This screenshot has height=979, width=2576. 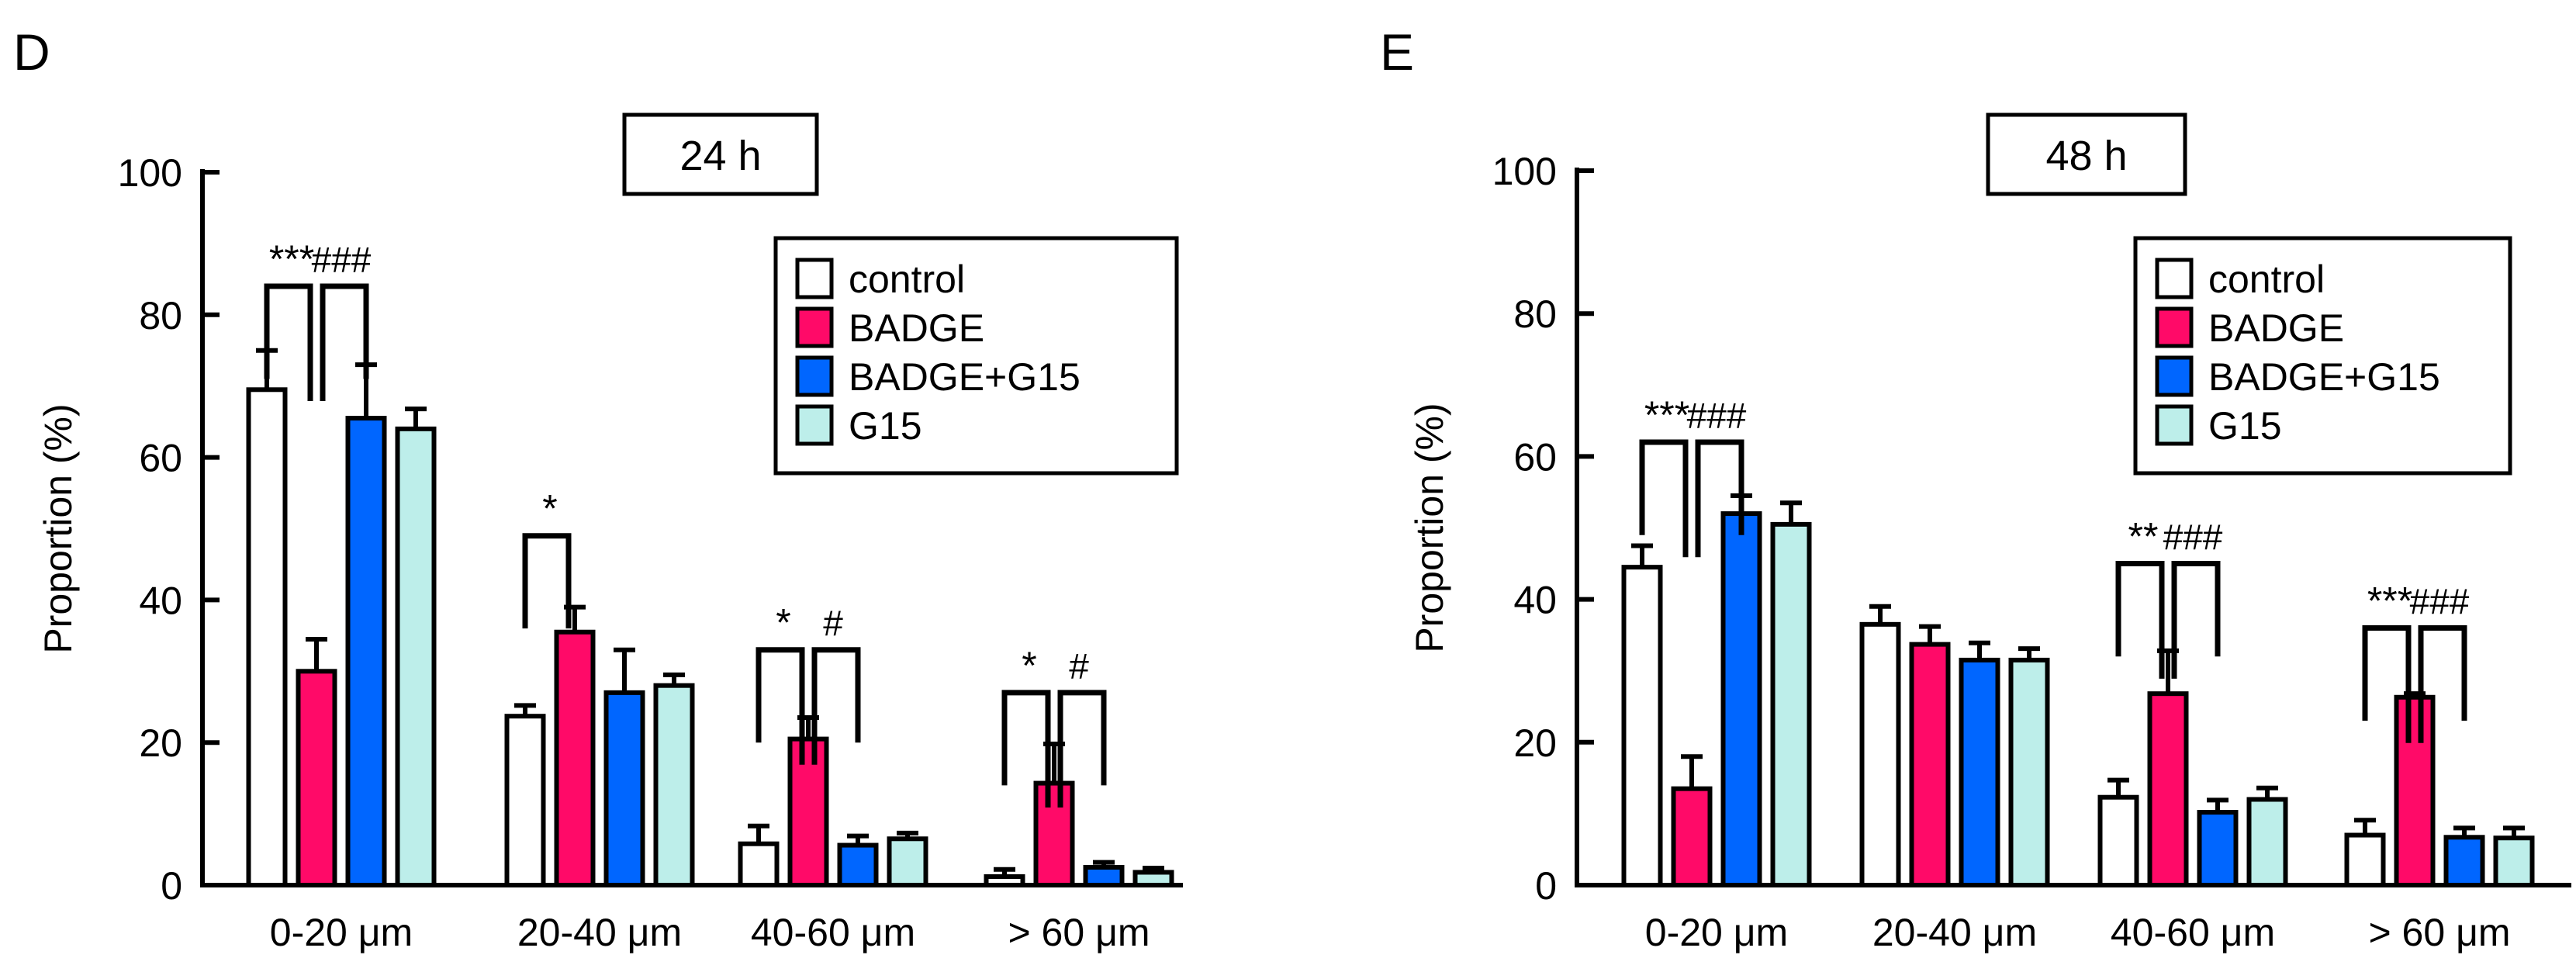 I want to click on chart-title: 48 h, so click(x=2086, y=156).